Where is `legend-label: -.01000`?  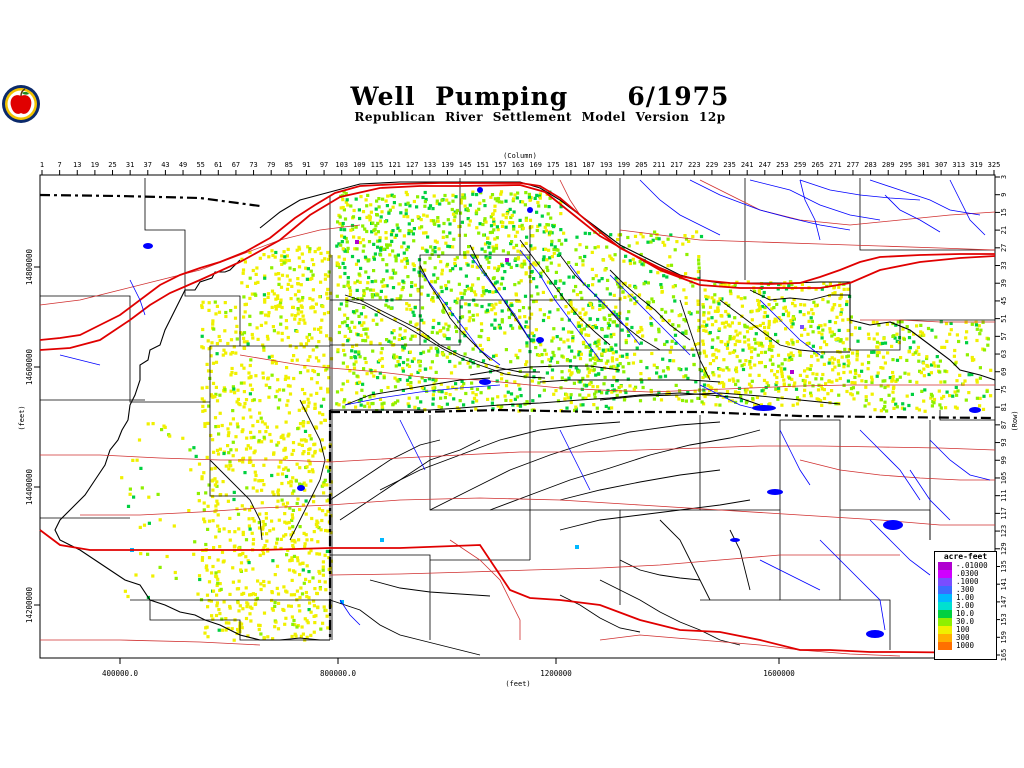
legend-label: -.01000 is located at coordinates (972, 565).